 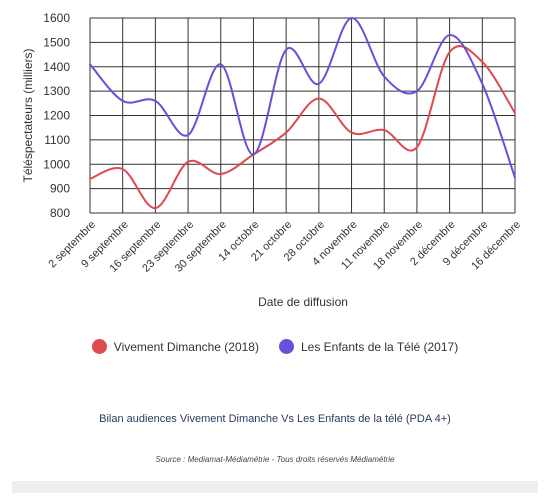 I want to click on x-axis-title: Date de diffusion, so click(x=303, y=302).